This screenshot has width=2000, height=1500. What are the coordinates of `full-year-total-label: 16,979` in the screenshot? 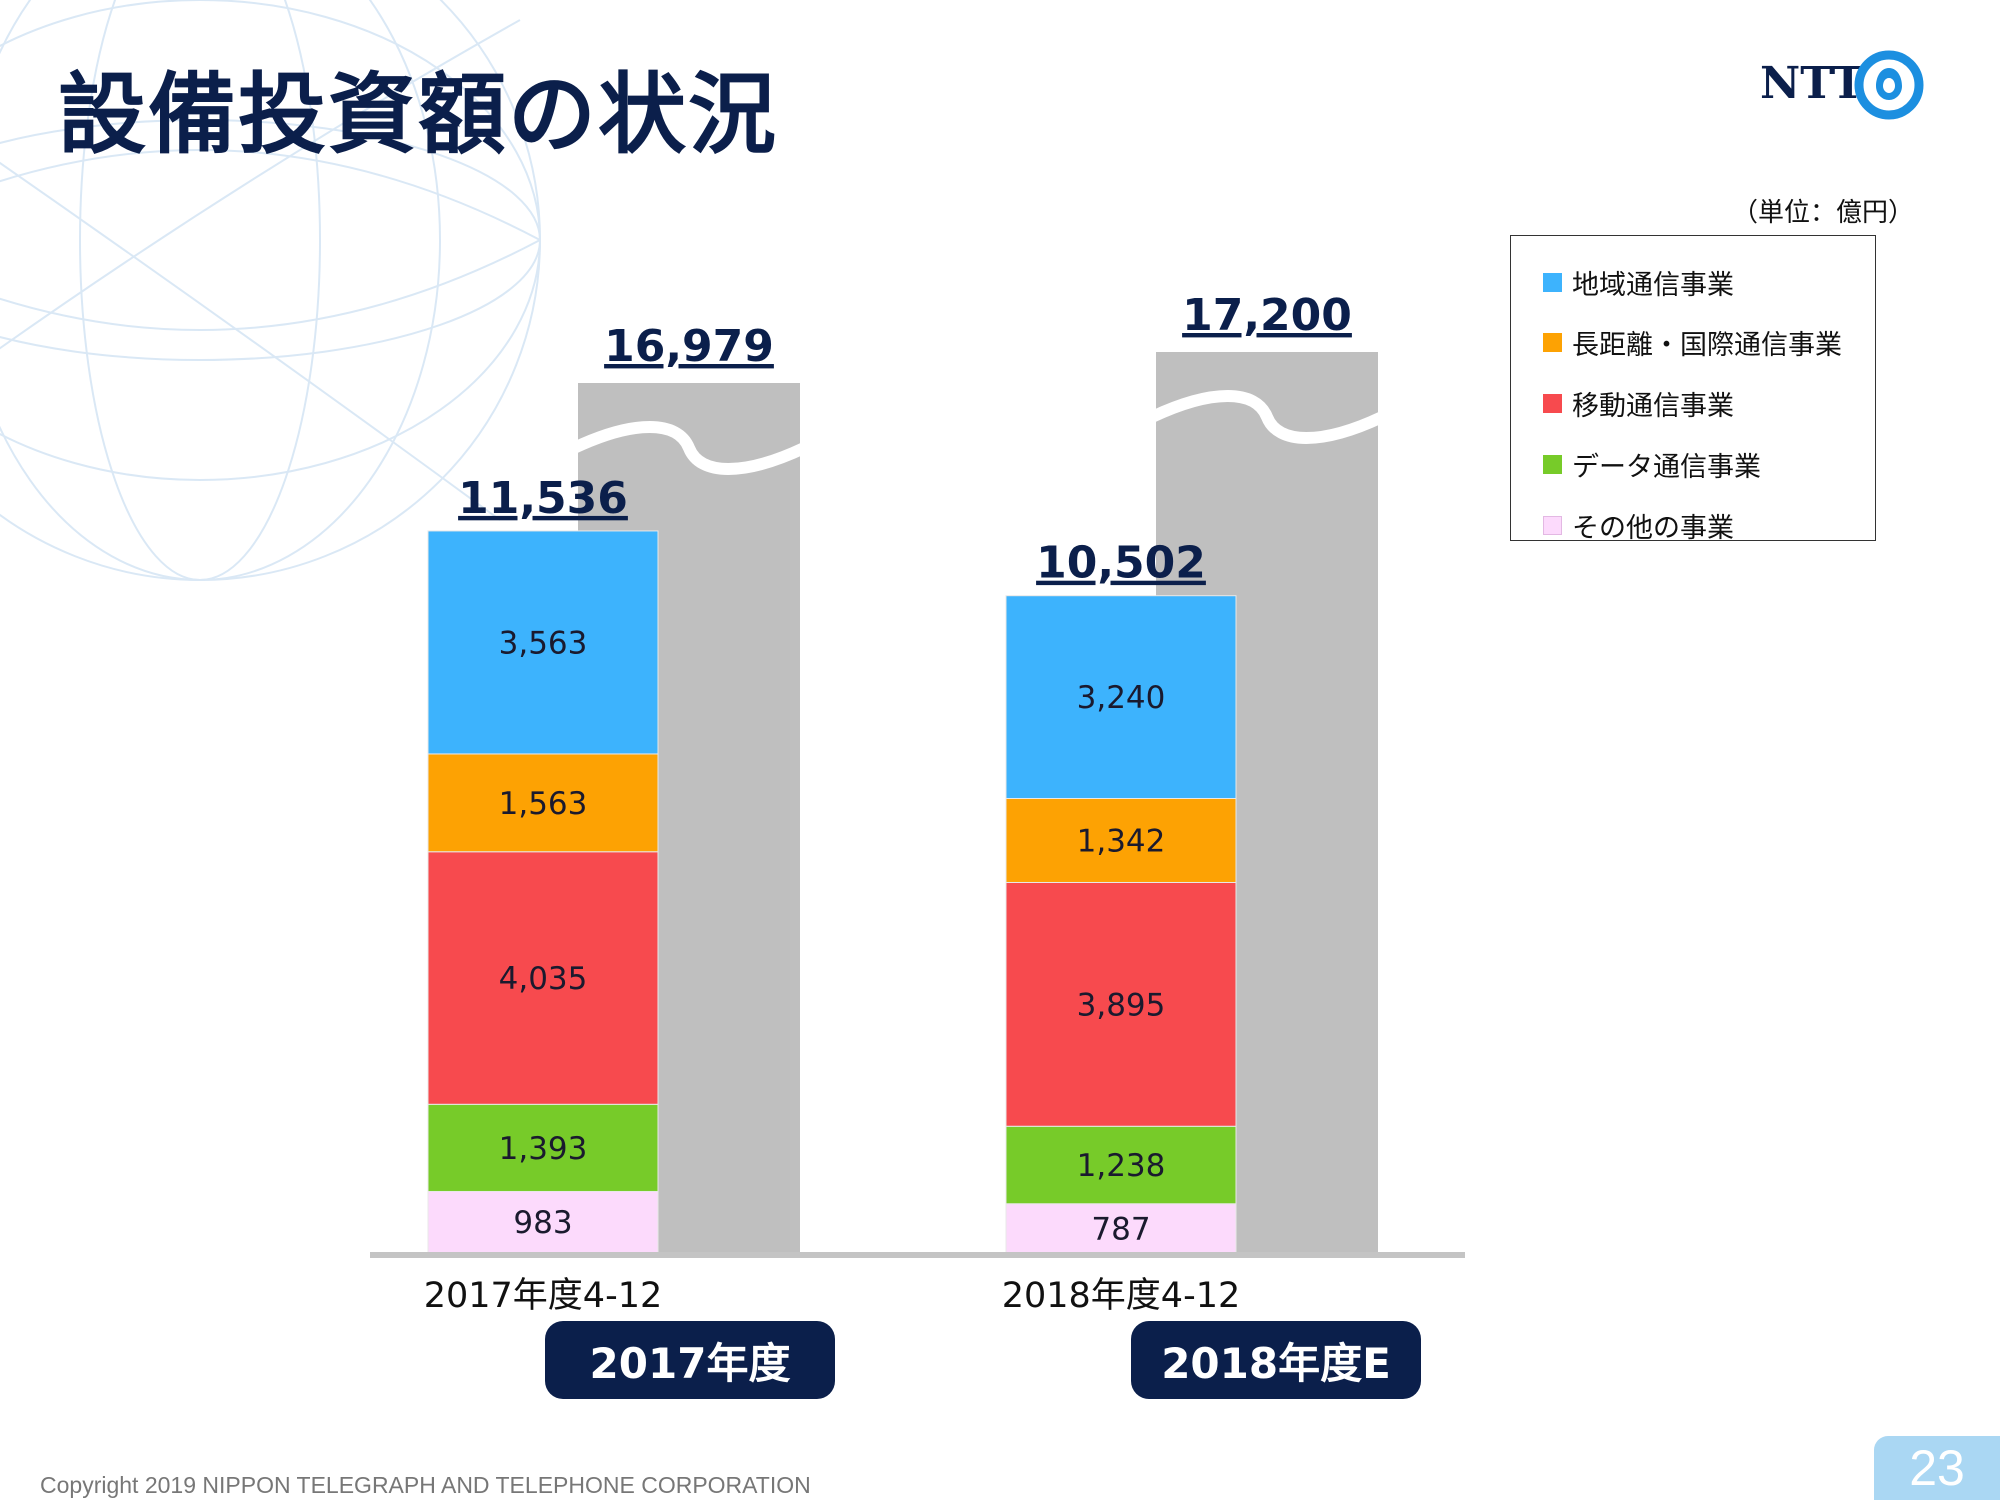 It's located at (689, 346).